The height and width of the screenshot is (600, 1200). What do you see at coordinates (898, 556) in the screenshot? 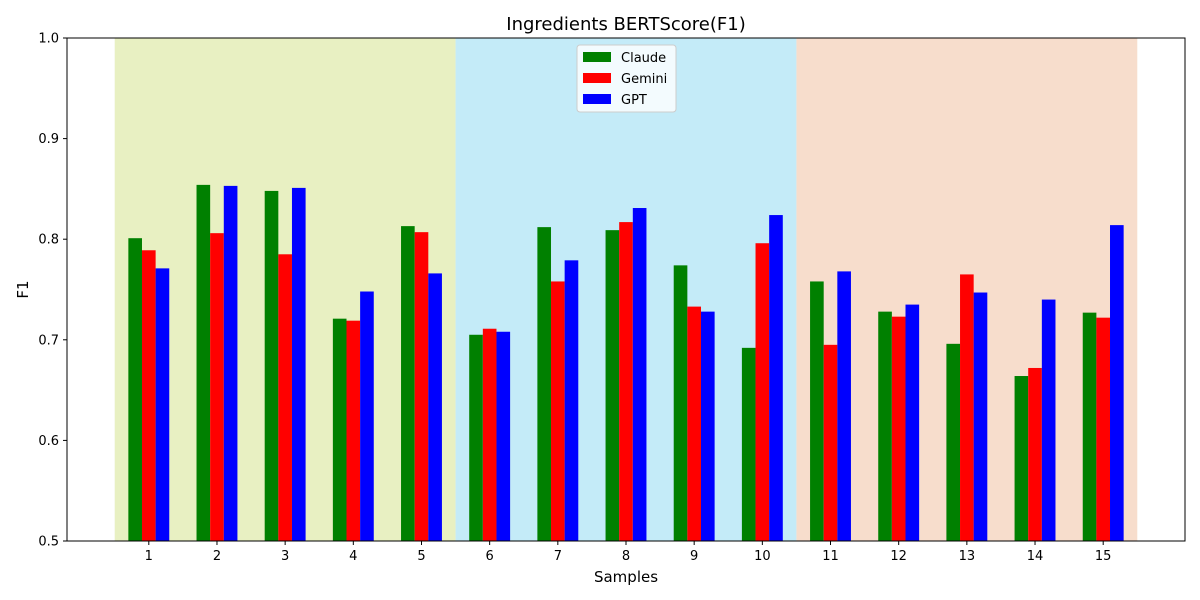
I see `x-tick-label: 12` at bounding box center [898, 556].